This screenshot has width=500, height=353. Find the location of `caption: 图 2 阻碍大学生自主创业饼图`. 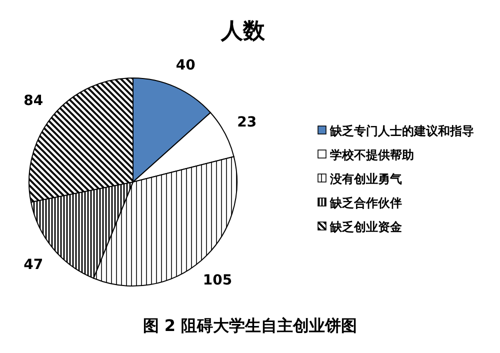

caption: 图 2 阻碍大学生自主创业饼图 is located at coordinates (250, 325).